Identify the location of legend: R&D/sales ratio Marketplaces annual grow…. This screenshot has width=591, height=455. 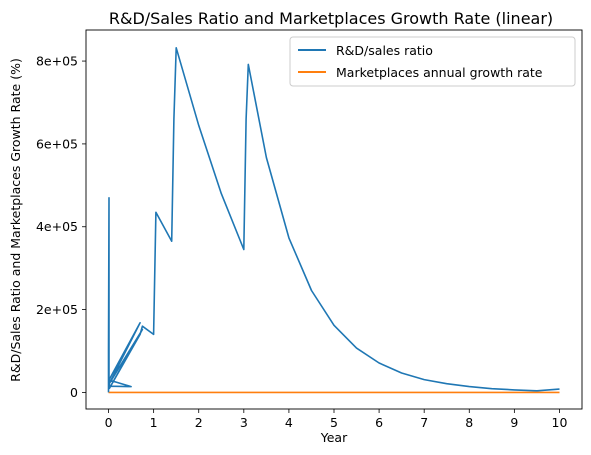
(432, 61).